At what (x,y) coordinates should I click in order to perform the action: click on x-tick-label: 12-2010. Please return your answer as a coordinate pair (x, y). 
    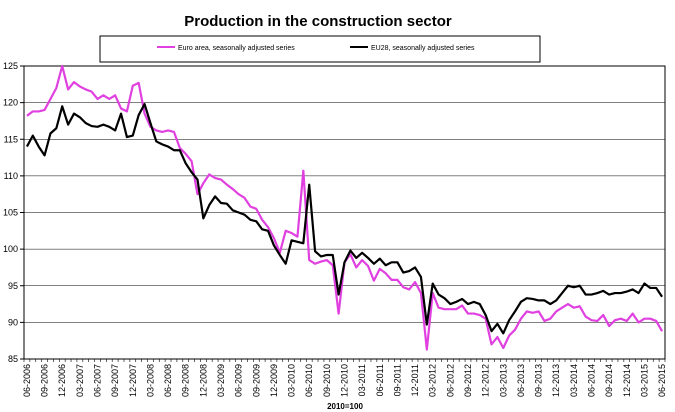
    Looking at the image, I should click on (345, 380).